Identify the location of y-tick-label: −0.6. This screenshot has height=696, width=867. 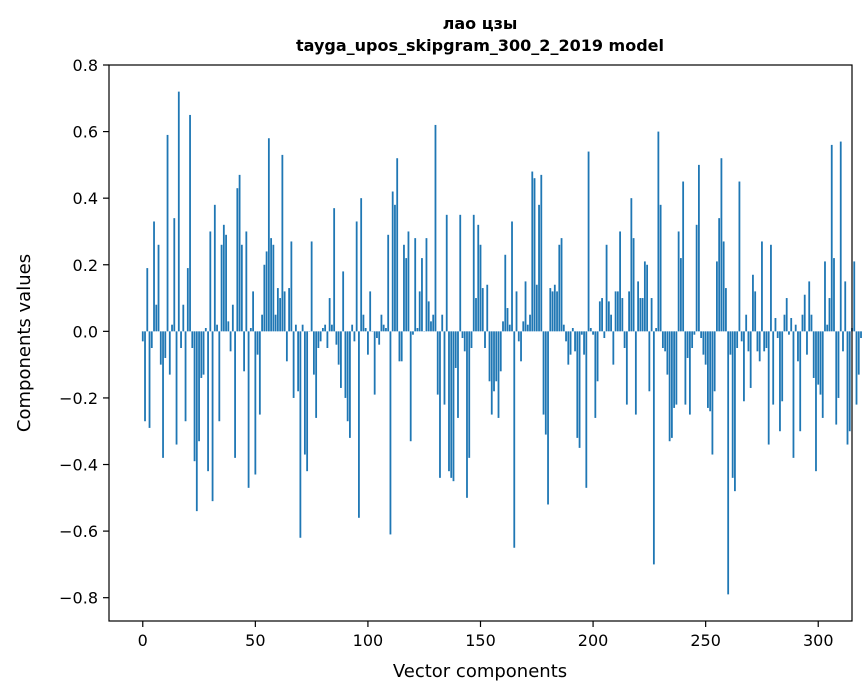
(78, 531).